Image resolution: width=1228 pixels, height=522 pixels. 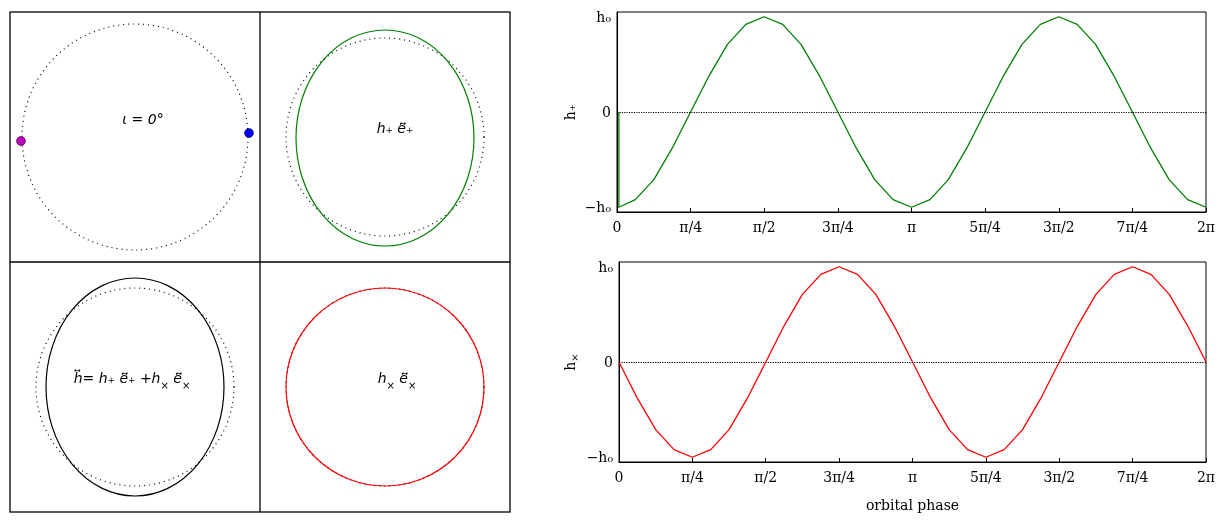 I want to click on y-axis-title: h×, so click(x=571, y=362).